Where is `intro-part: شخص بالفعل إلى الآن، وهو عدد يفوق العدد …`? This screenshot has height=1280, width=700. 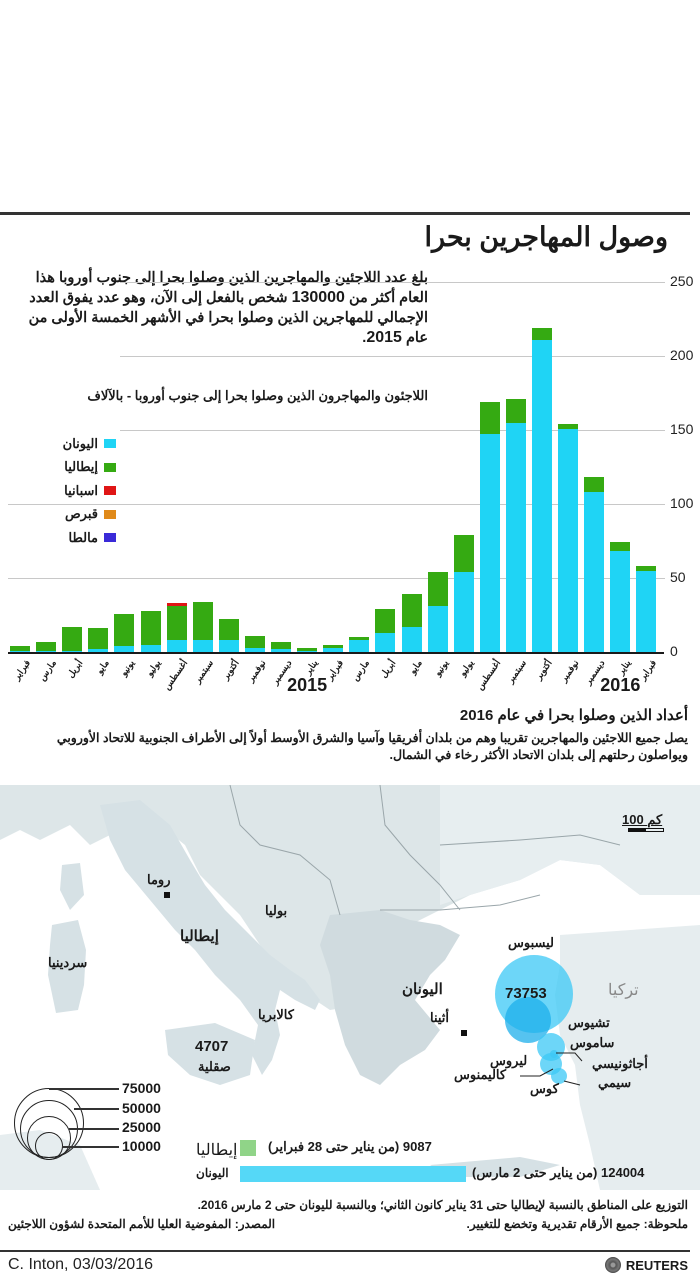
intro-part: شخص بالفعل إلى الآن، وهو عدد يفوق العدد … is located at coordinates (228, 318).